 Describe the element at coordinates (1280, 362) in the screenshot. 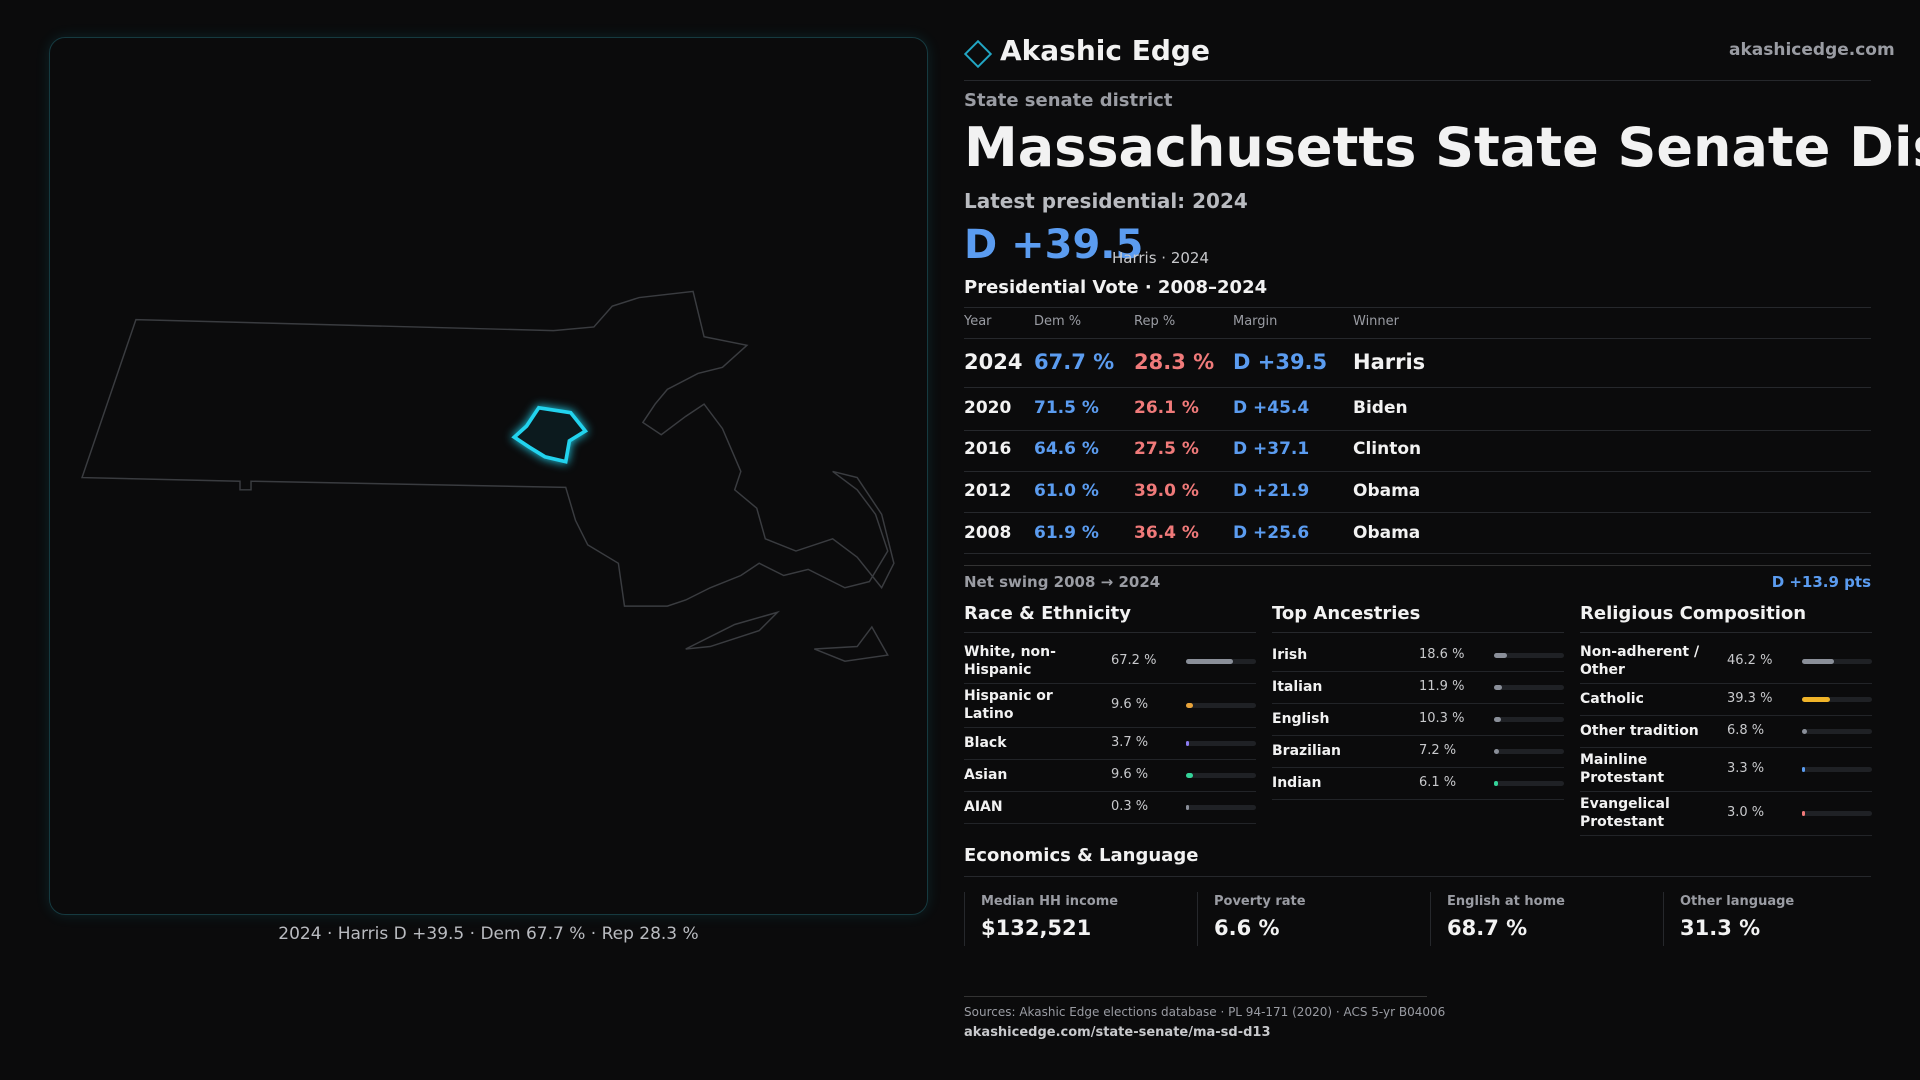

I see `table-cell: D +39.5` at that location.